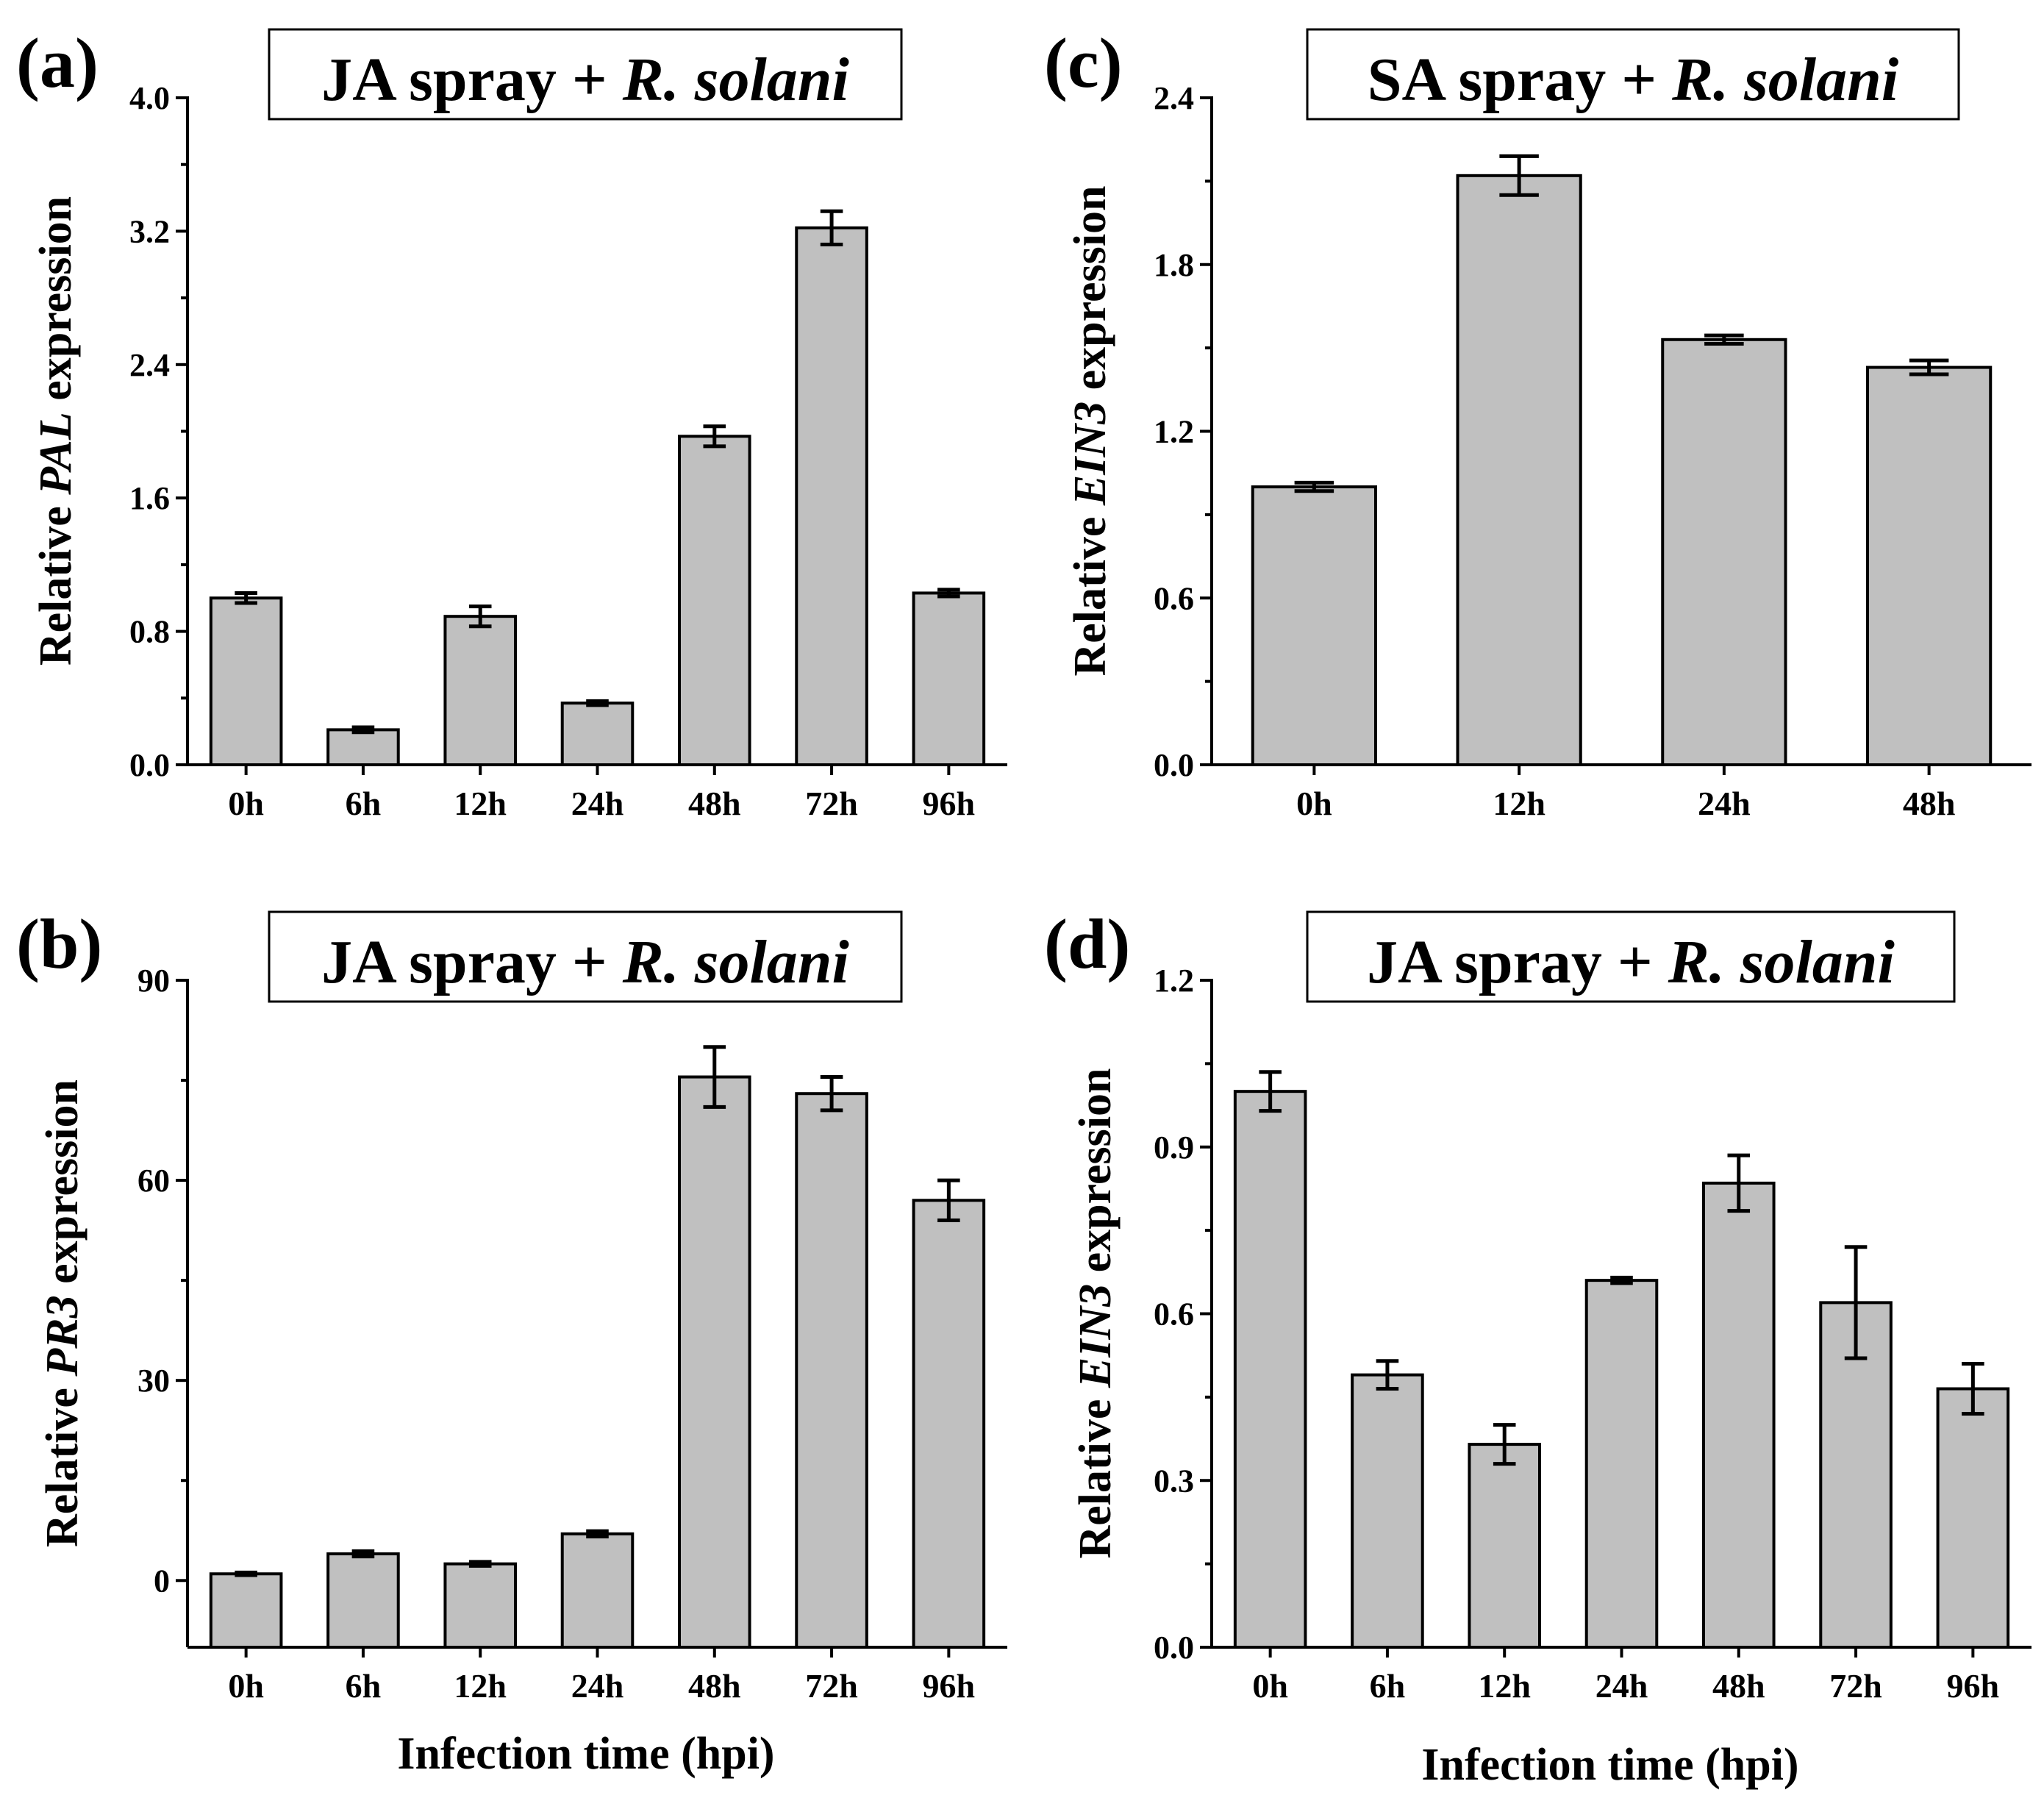  What do you see at coordinates (62, 1336) in the screenshot?
I see `y-axis-label-gene: PR3` at bounding box center [62, 1336].